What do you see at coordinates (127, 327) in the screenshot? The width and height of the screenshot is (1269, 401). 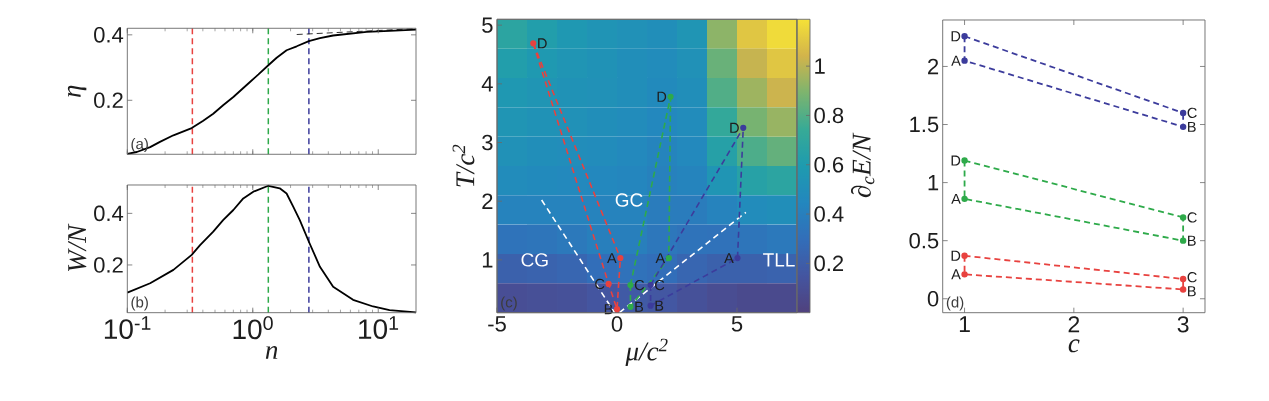 I see `x-tick-label: 10$^{-1}$` at bounding box center [127, 327].